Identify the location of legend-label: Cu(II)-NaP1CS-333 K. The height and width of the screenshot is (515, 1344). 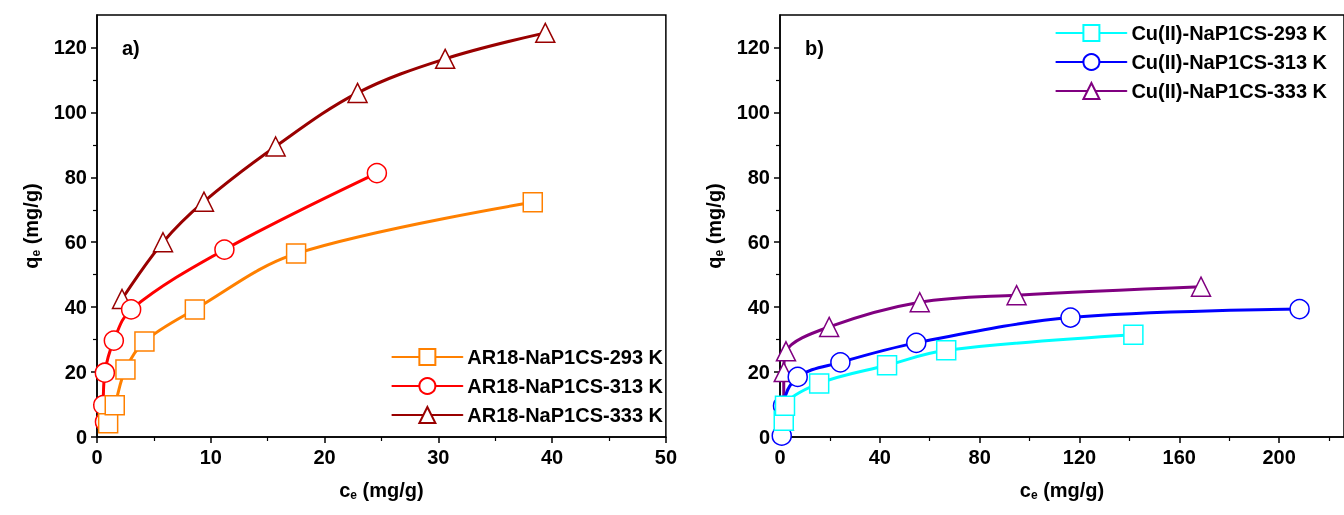
(1229, 91).